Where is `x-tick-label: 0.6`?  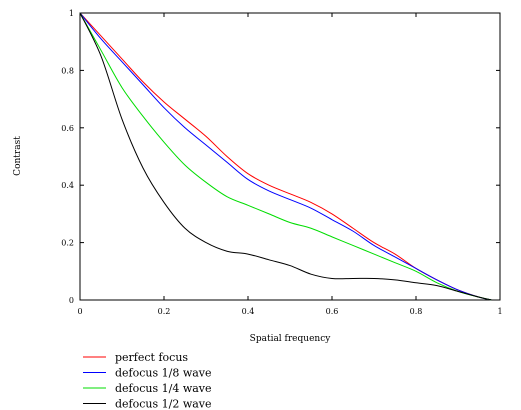
x-tick-label: 0.6 is located at coordinates (332, 311).